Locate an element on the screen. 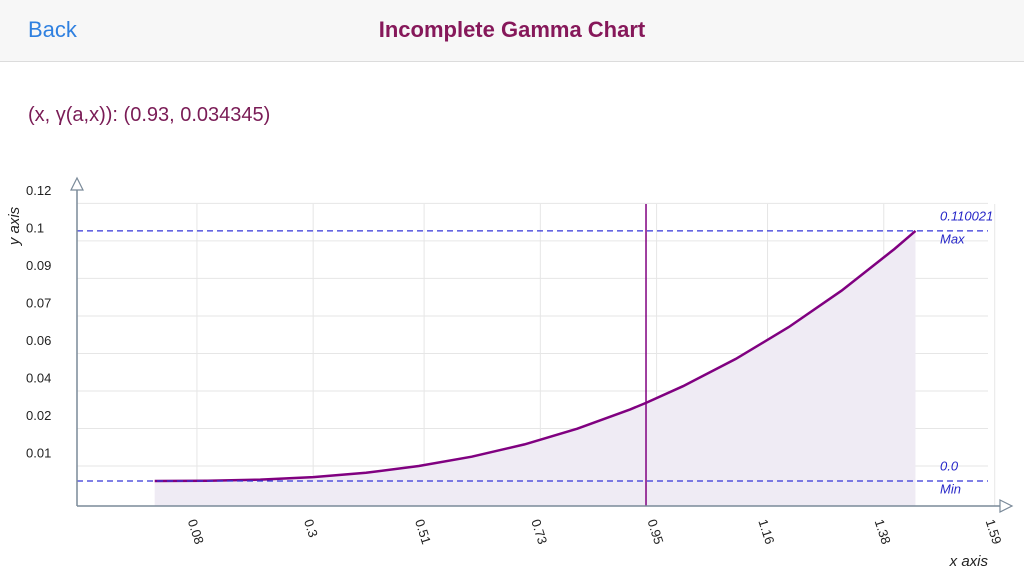  back-button: Back is located at coordinates (52, 29).